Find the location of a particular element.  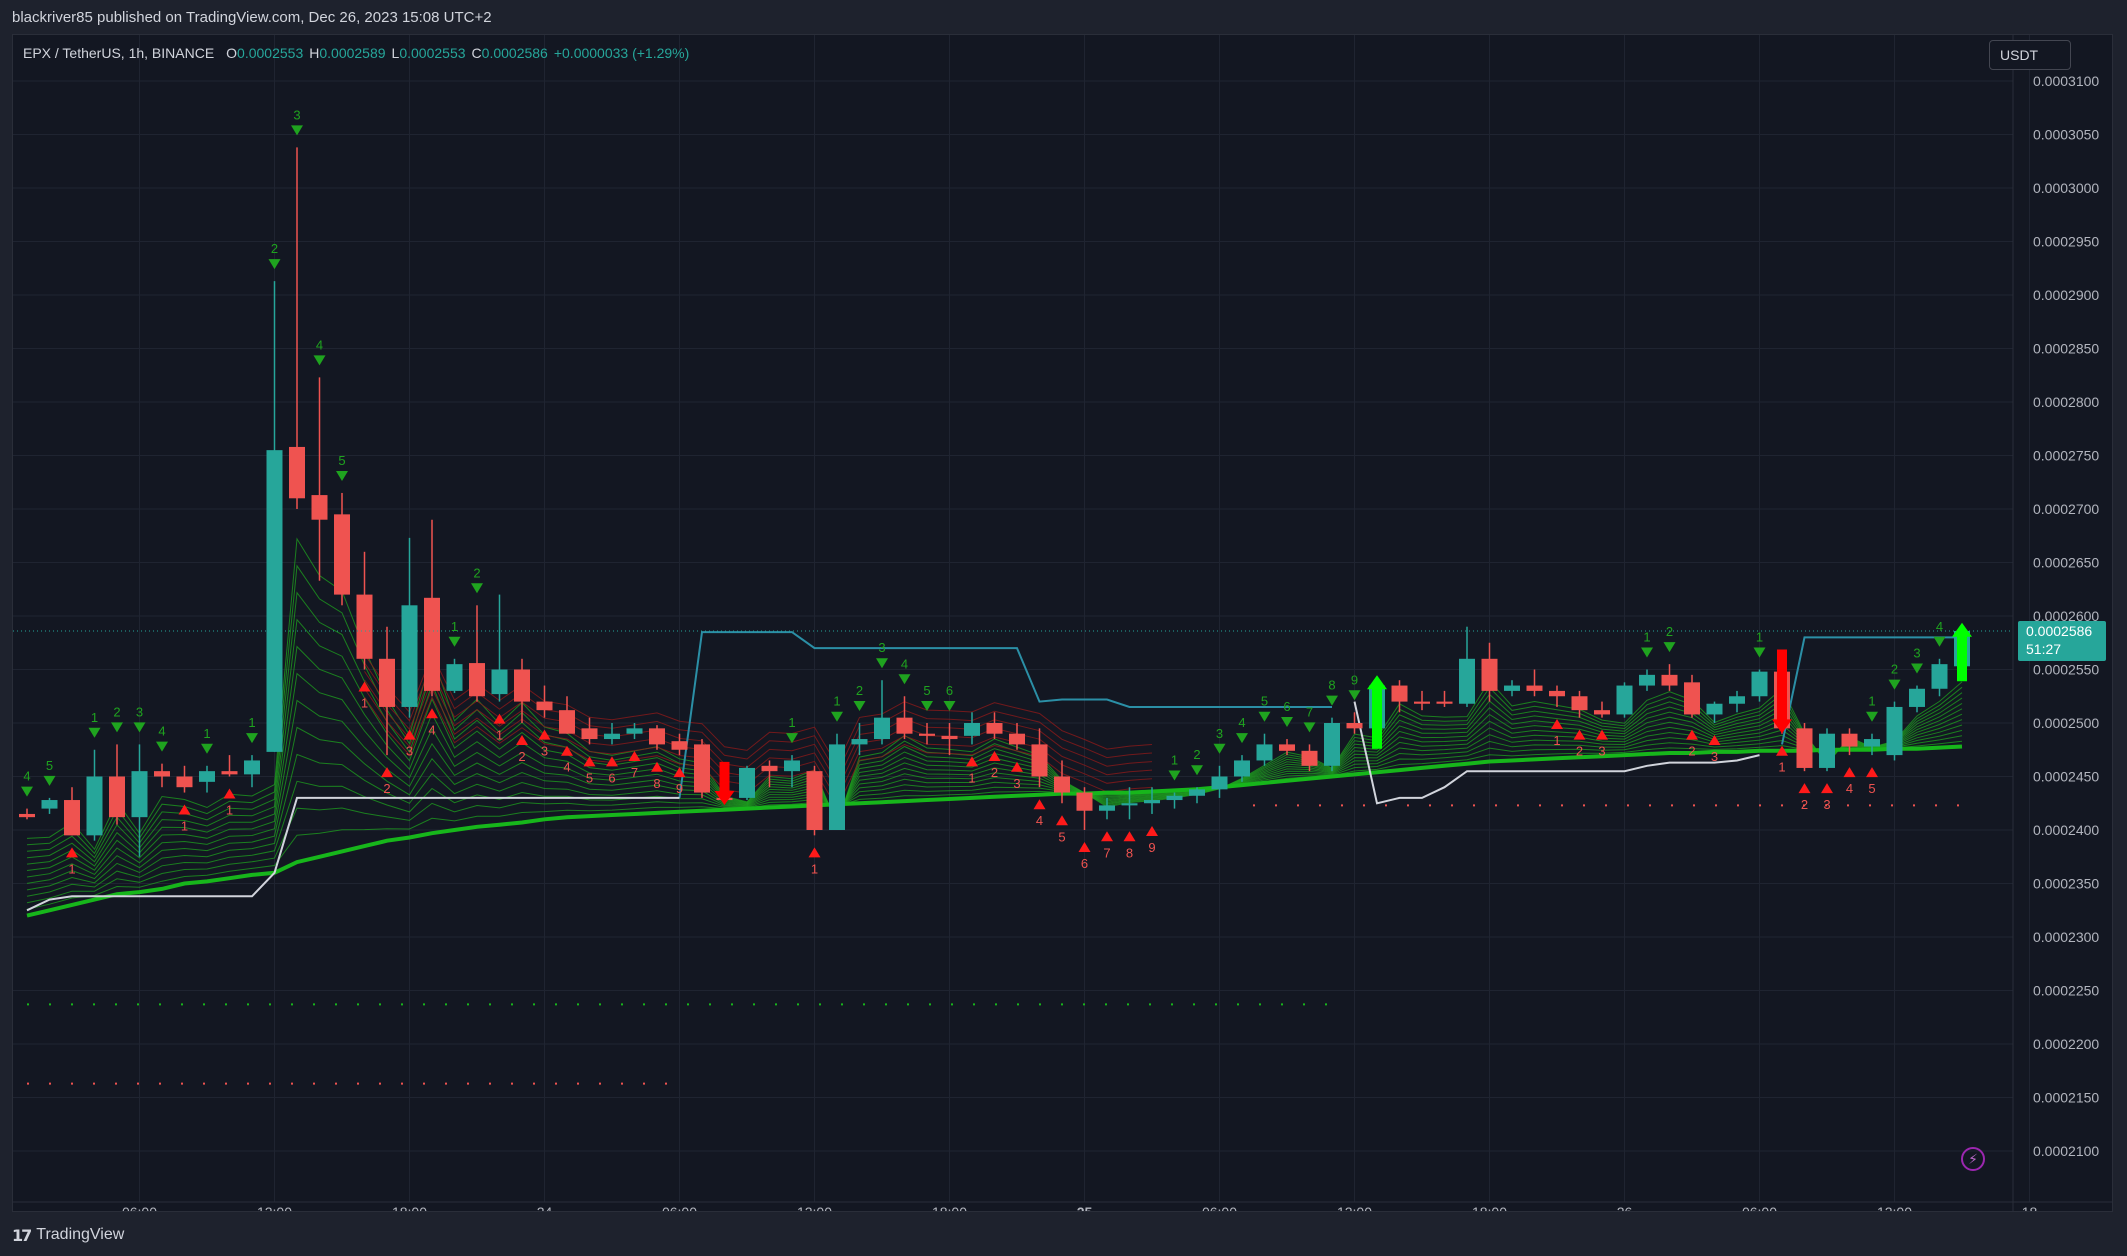

price-axis-label: 0.0002600 is located at coordinates (2066, 616).